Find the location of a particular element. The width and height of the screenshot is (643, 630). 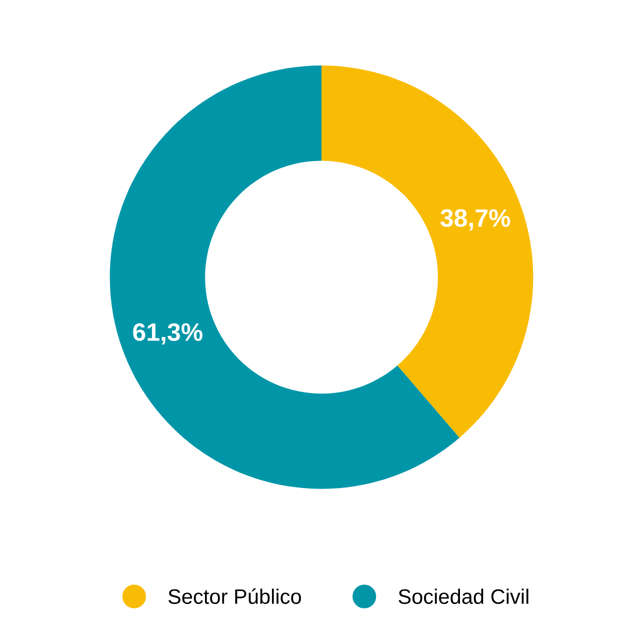

data-label: 38,7% is located at coordinates (475, 220).